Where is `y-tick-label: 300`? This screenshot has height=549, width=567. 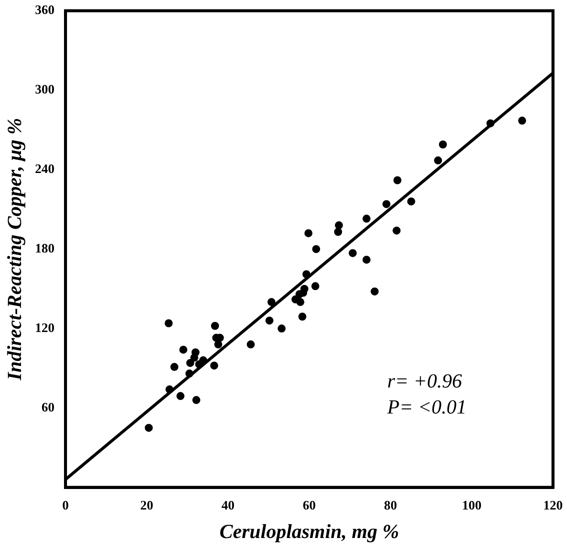
y-tick-label: 300 is located at coordinates (44, 89).